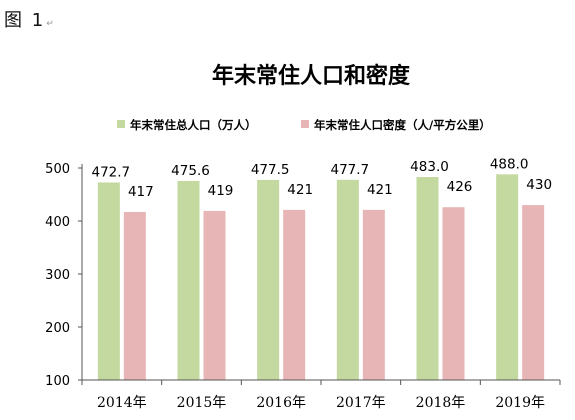 The image size is (575, 420). I want to click on y-tick-label-1: 200, so click(57, 328).